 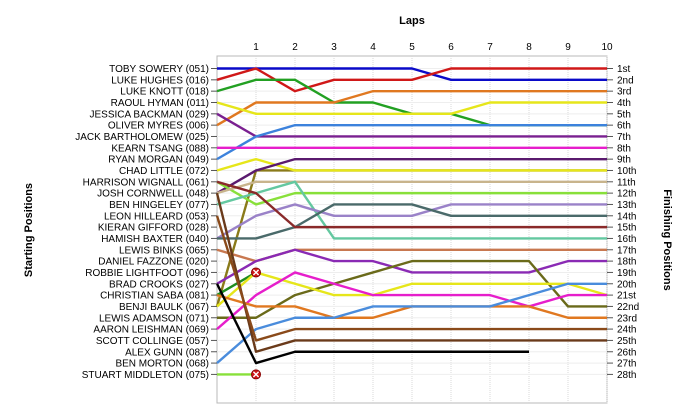 I want to click on finishing-position-label: 12th, so click(x=626, y=194).